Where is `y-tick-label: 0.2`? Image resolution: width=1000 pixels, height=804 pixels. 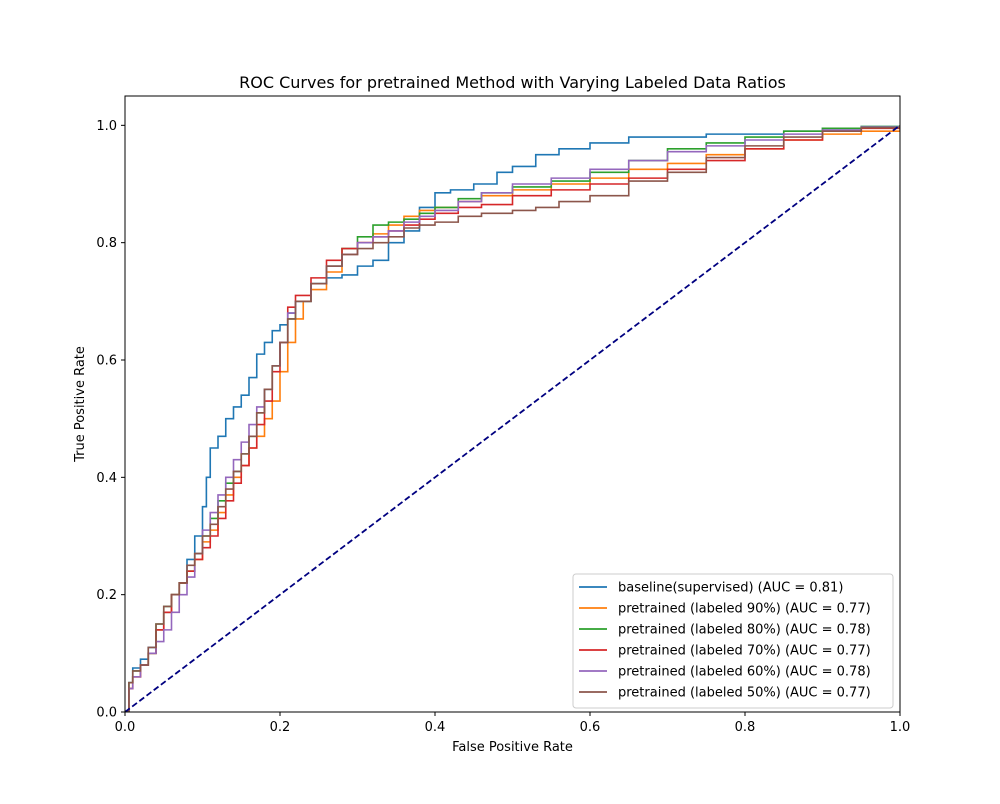
y-tick-label: 0.2 is located at coordinates (106, 595).